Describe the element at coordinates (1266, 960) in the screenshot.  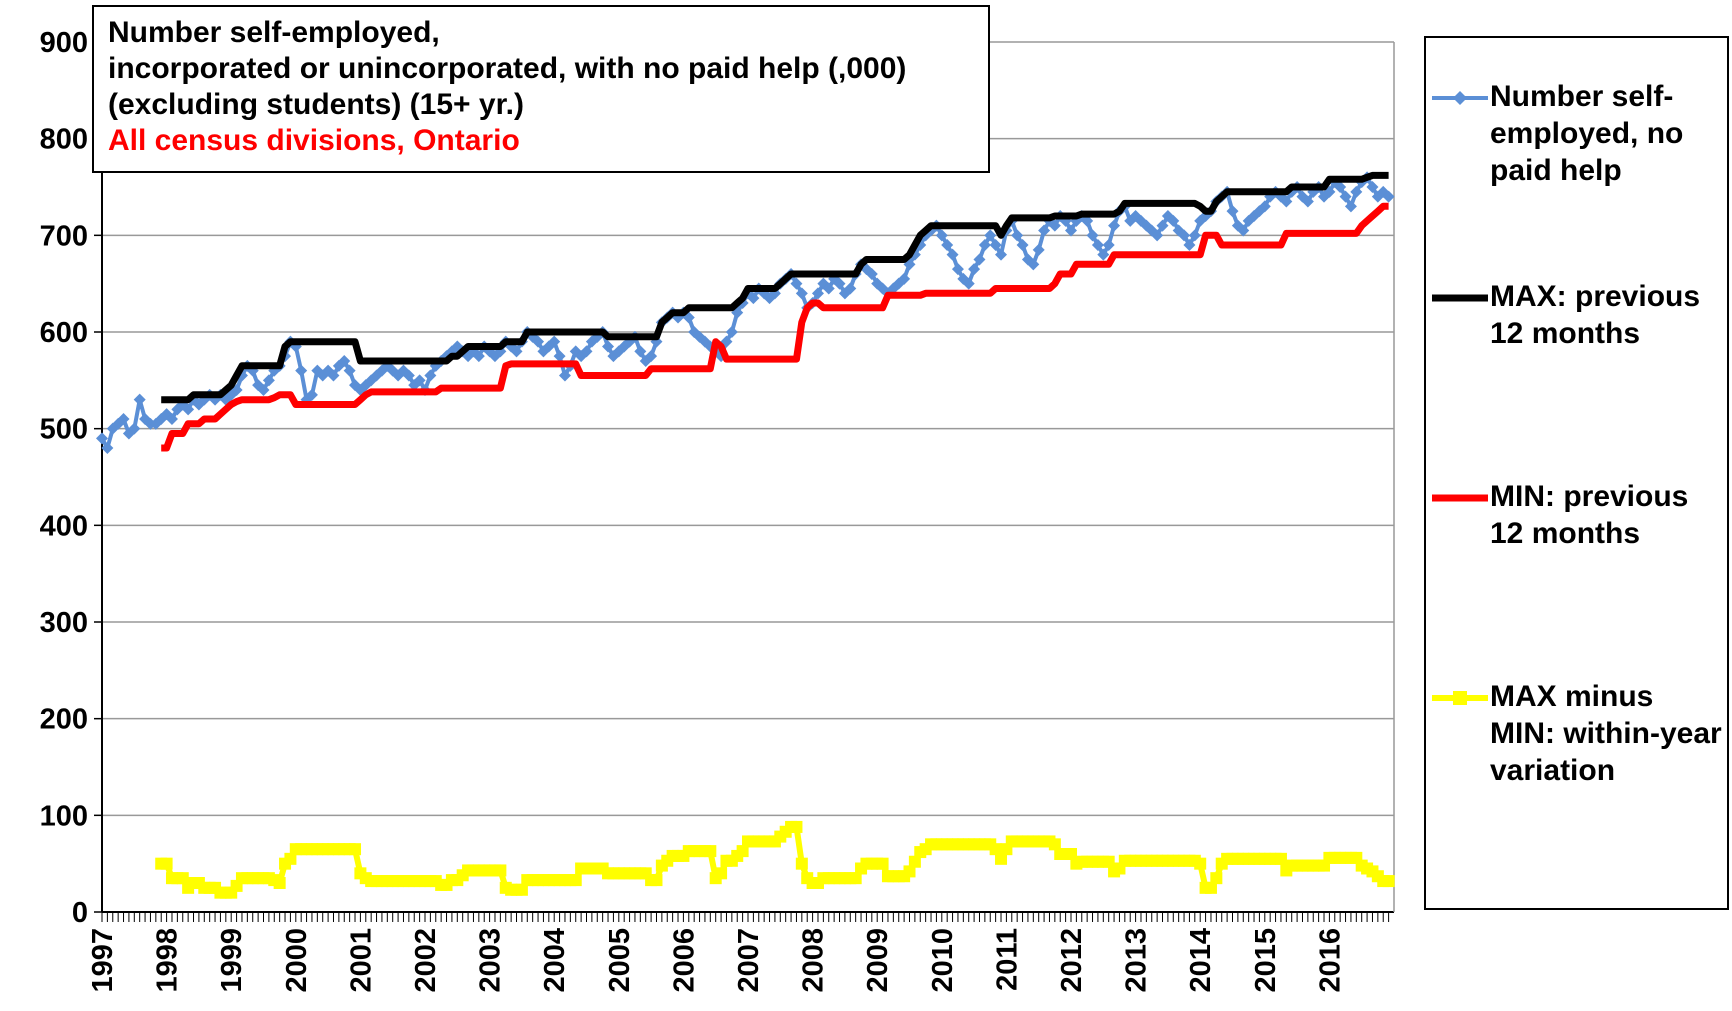
I see `x-tick-label: 2015` at that location.